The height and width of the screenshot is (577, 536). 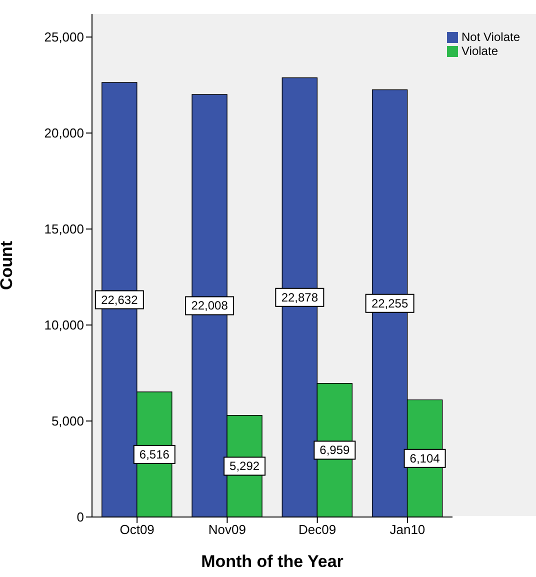 I want to click on data-label: 22,255, so click(x=389, y=303).